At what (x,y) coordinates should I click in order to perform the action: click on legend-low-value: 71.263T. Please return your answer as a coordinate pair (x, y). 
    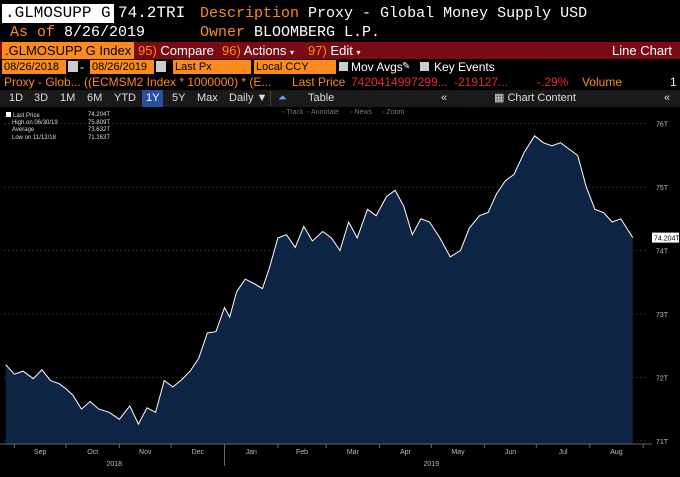
    Looking at the image, I should click on (98, 137).